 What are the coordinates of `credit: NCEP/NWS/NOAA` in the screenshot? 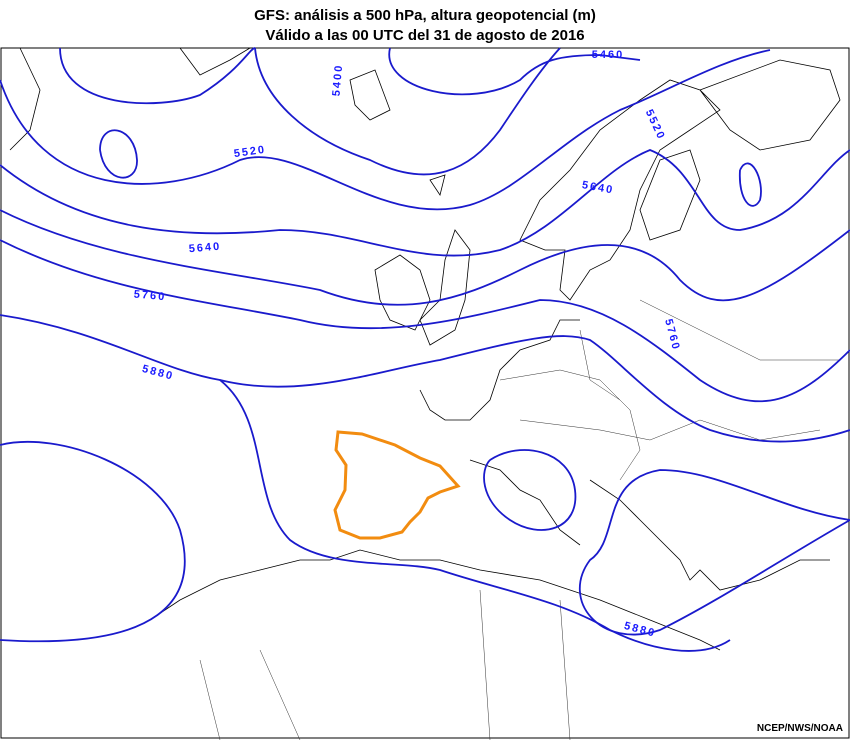 It's located at (800, 728).